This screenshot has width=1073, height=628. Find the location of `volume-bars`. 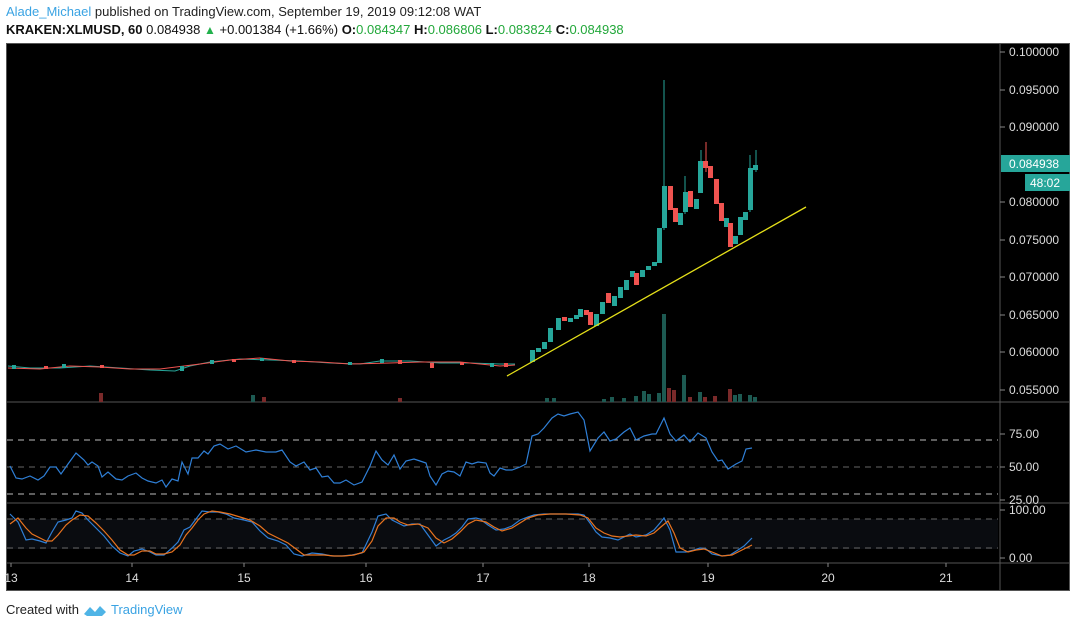

volume-bars is located at coordinates (428, 358).